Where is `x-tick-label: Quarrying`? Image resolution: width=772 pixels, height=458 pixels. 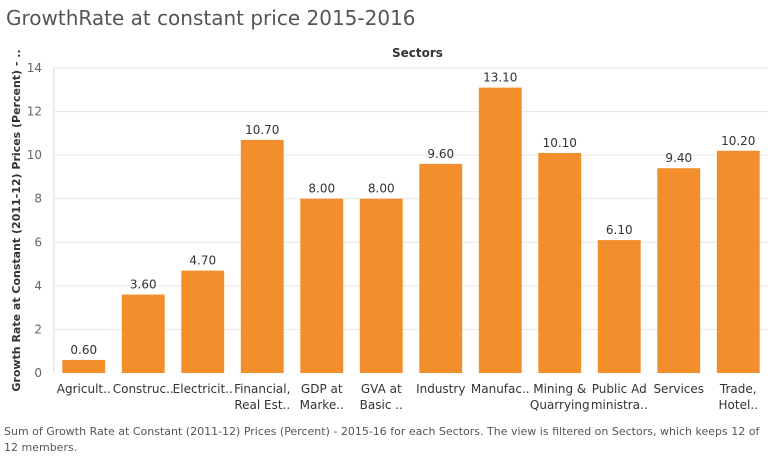
x-tick-label: Quarrying is located at coordinates (560, 405).